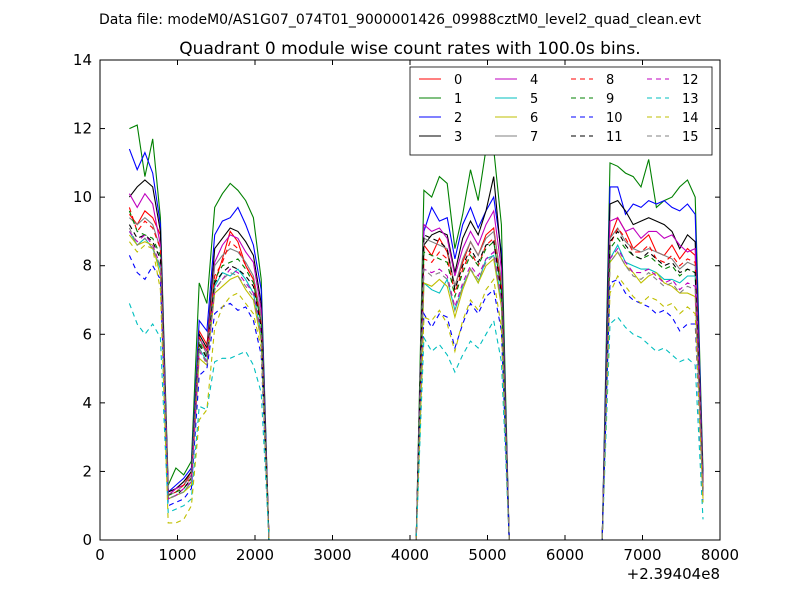  What do you see at coordinates (87, 334) in the screenshot?
I see `y-tick-label: 6` at bounding box center [87, 334].